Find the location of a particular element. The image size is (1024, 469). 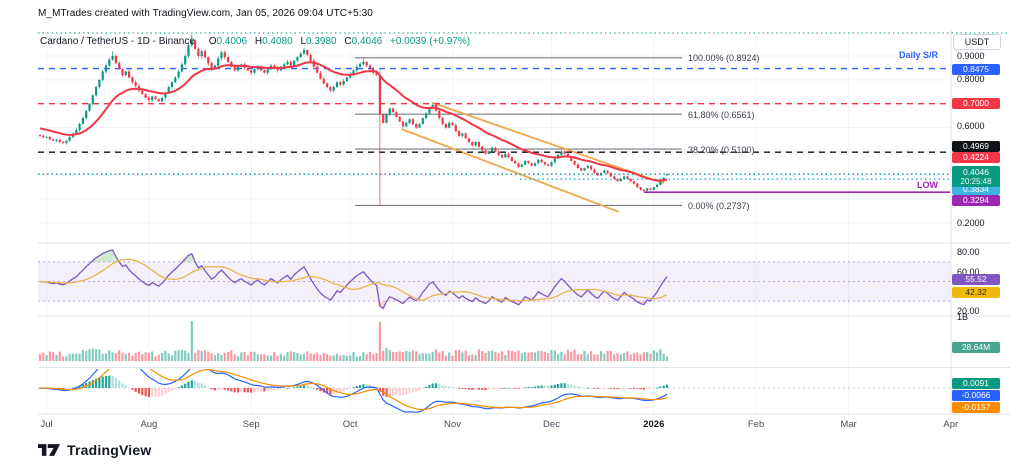

macd-pane is located at coordinates (494, 383).